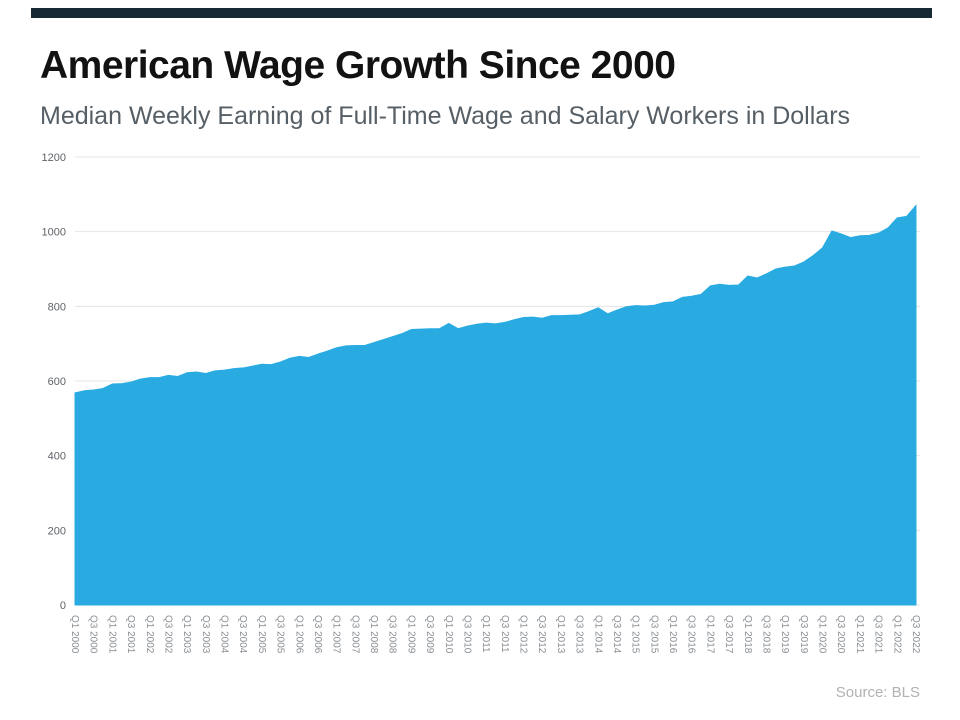  I want to click on x-tick-label: Q3 2019, so click(803, 634).